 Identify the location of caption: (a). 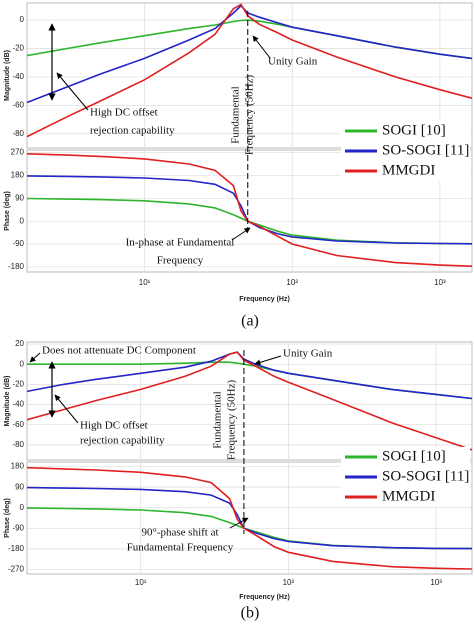
(250, 321).